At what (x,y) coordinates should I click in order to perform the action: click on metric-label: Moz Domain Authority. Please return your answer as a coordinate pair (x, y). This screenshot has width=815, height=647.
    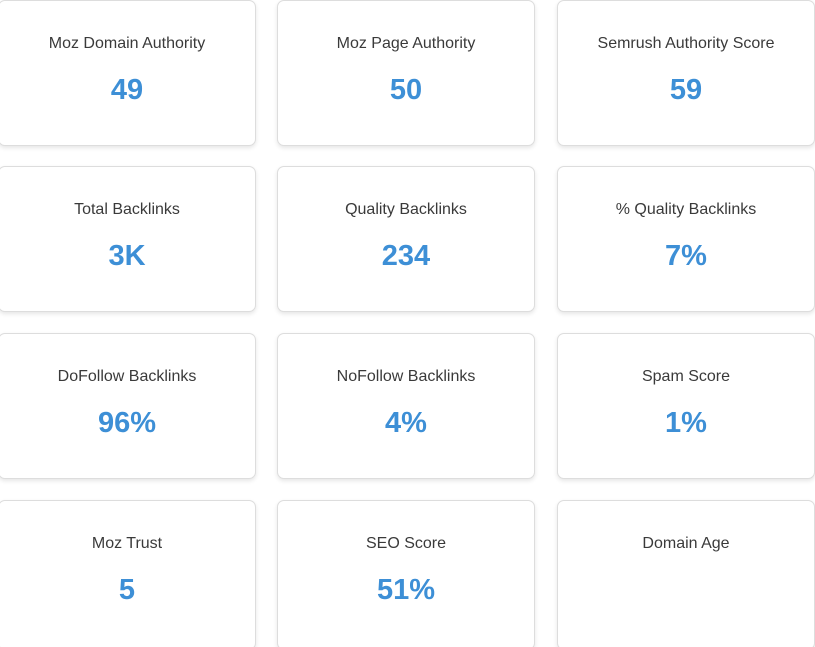
    Looking at the image, I should click on (127, 43).